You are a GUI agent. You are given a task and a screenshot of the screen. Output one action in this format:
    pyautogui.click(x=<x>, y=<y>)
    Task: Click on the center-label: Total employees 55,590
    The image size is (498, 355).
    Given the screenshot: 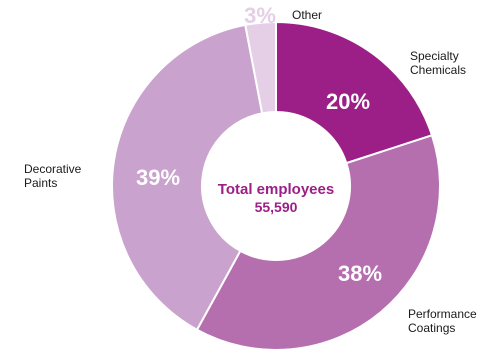 What is the action you would take?
    pyautogui.click(x=276, y=198)
    